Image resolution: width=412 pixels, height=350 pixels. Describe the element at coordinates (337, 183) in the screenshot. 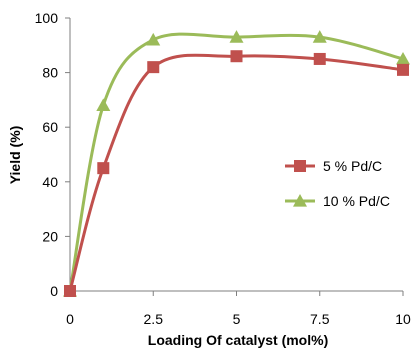

I see `legend: 5 % Pd/C 10 % Pd/C` at that location.